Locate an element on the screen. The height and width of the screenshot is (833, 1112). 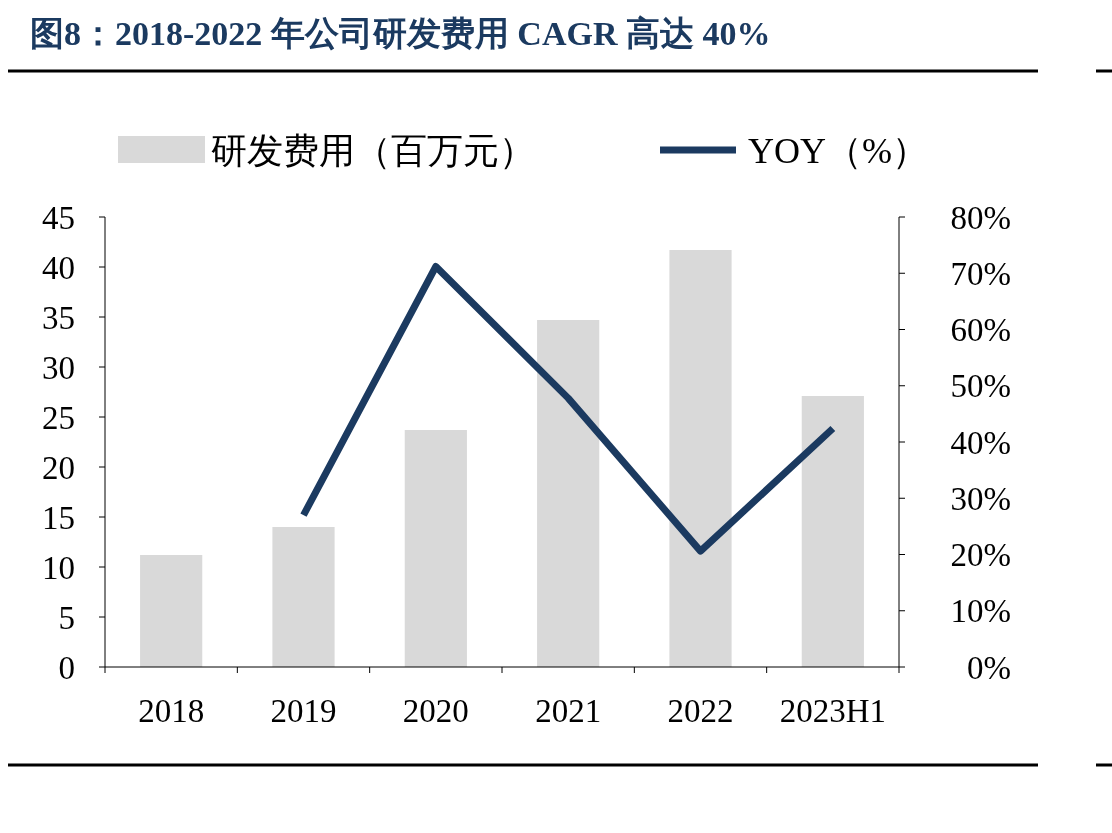
x-tick-label: 2022 is located at coordinates (700, 711).